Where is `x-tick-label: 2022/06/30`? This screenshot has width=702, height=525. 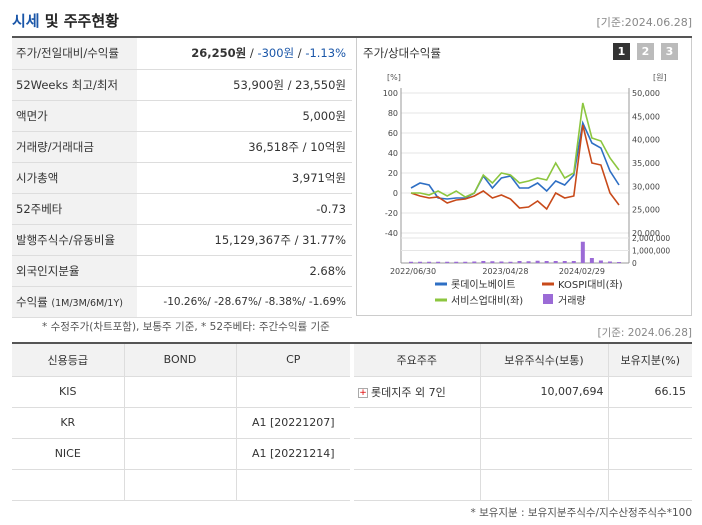 x-tick-label: 2022/06/30 is located at coordinates (413, 271).